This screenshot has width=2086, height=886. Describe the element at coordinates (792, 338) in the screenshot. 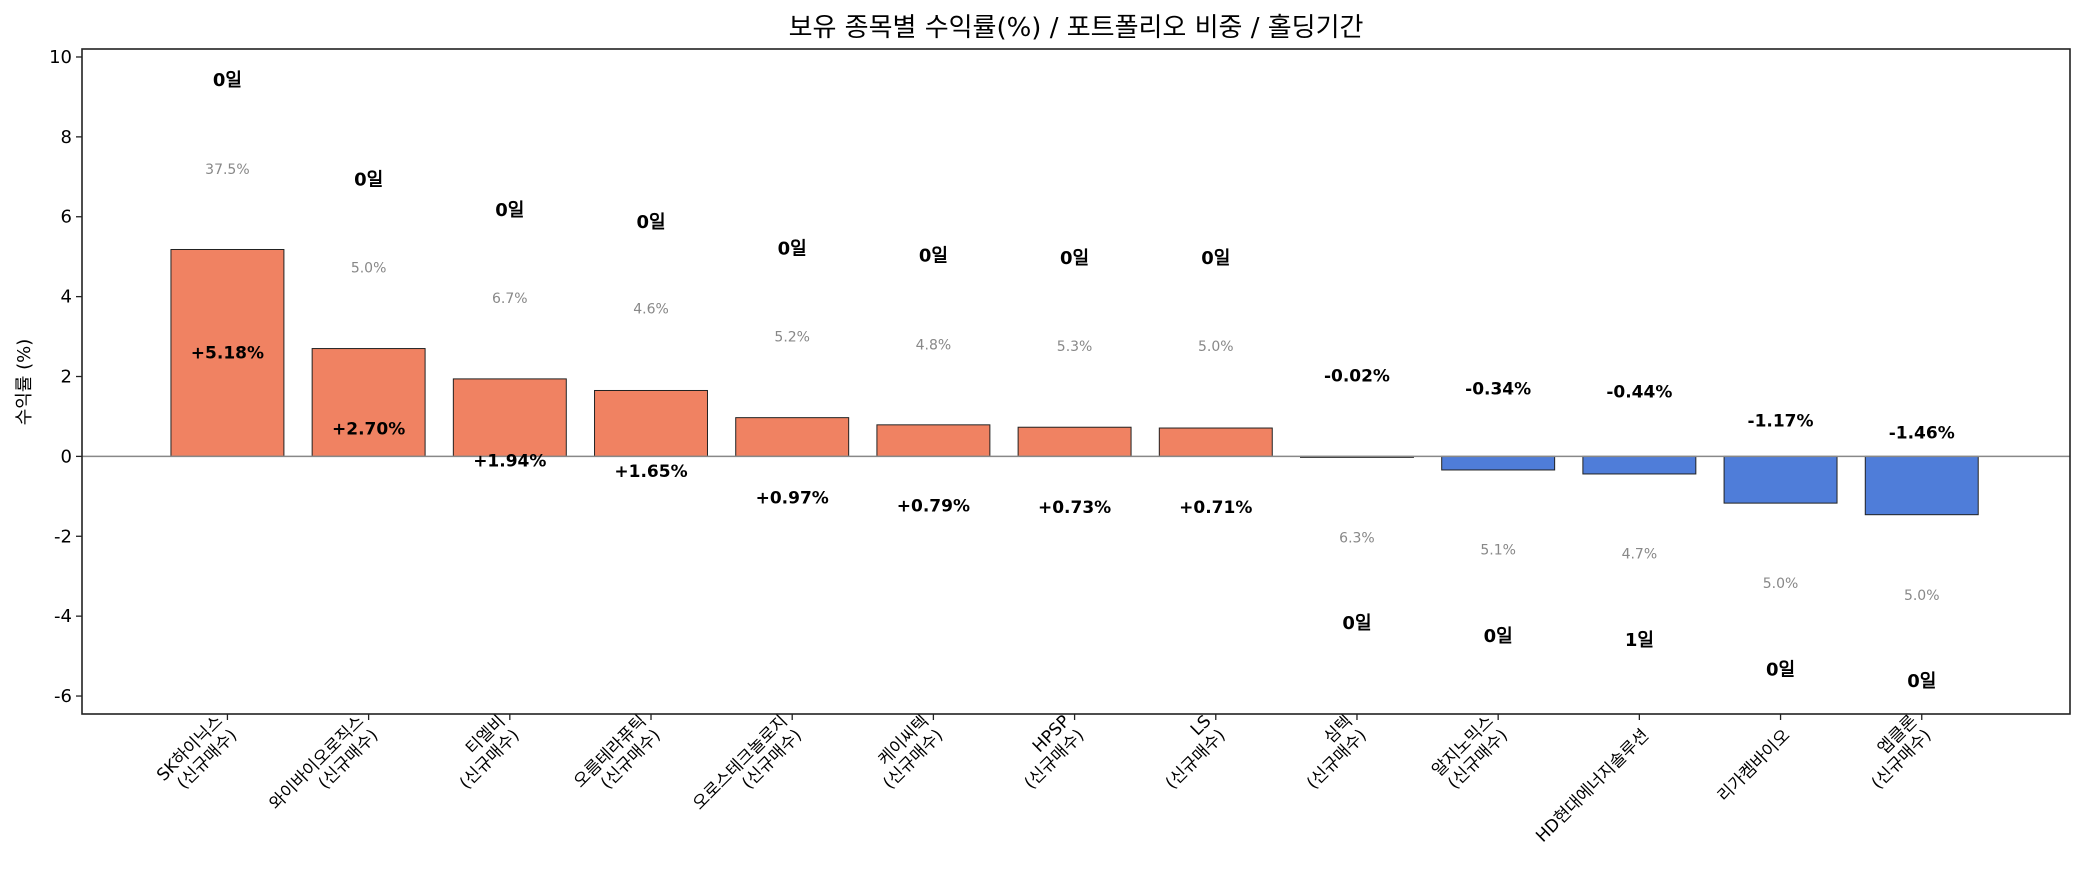

I see `weight-label: 5.2%` at that location.